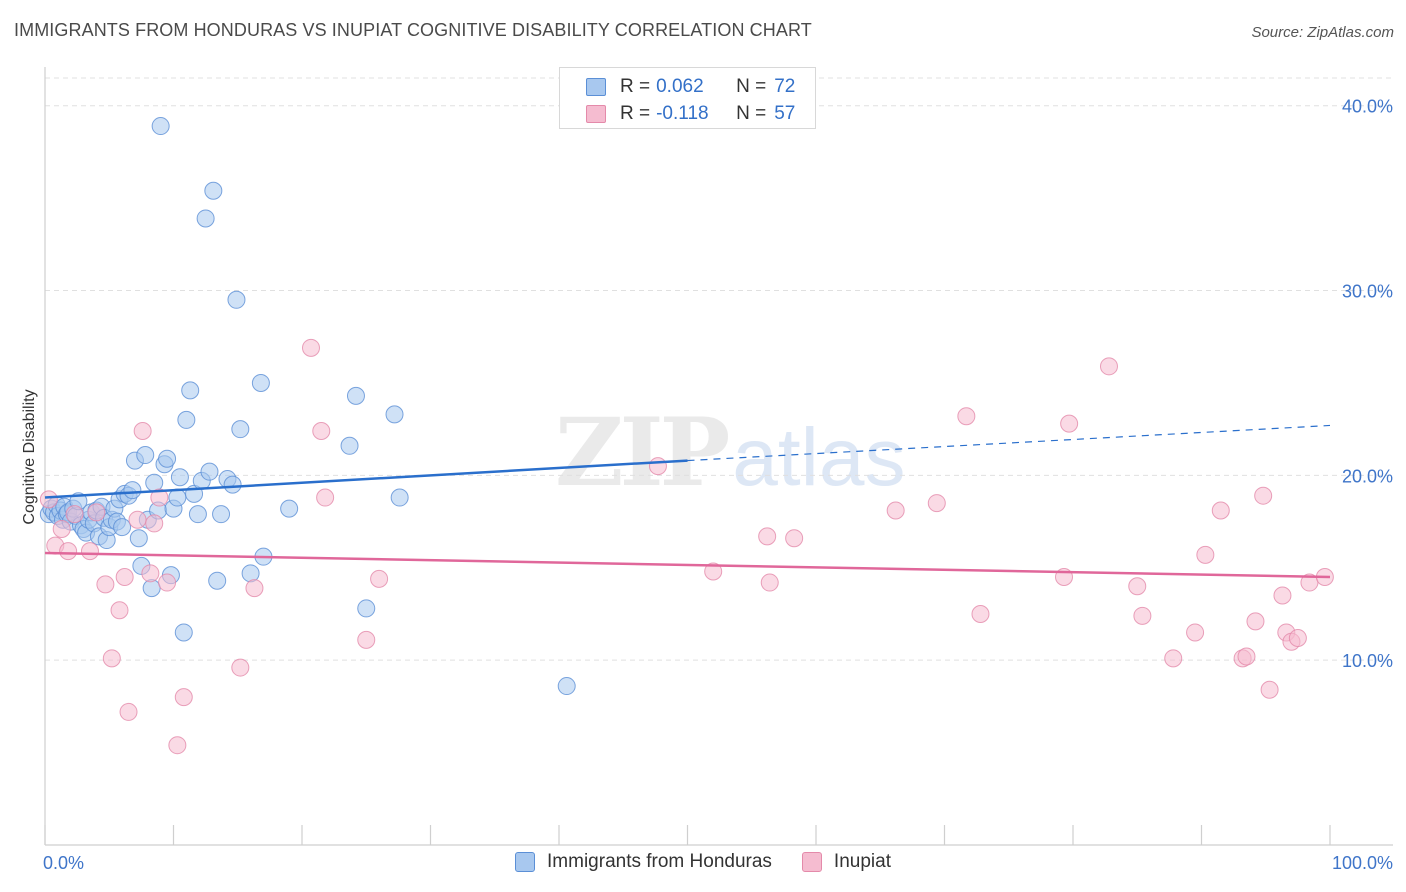 This screenshot has height=892, width=1406. What do you see at coordinates (366, 479) in the screenshot?
I see `trendline-honduras` at bounding box center [366, 479].